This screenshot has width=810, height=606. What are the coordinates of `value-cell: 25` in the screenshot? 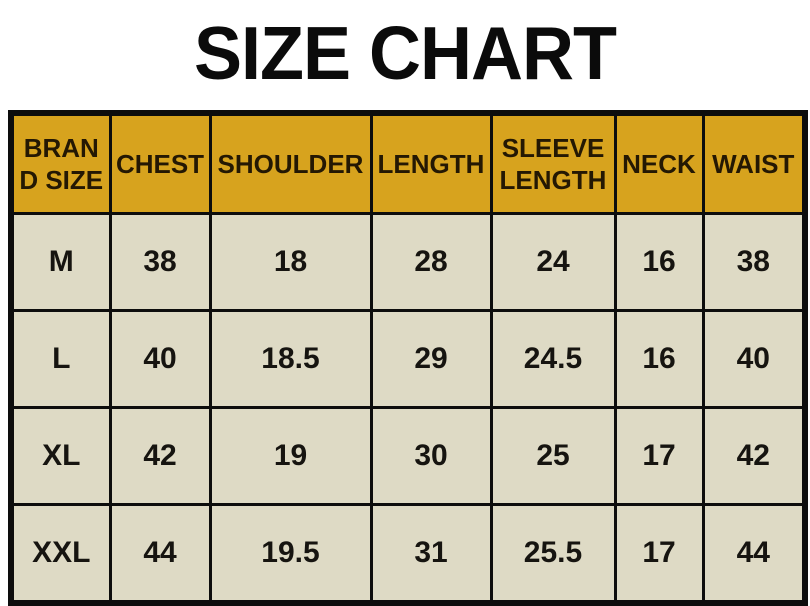 It's located at (553, 456).